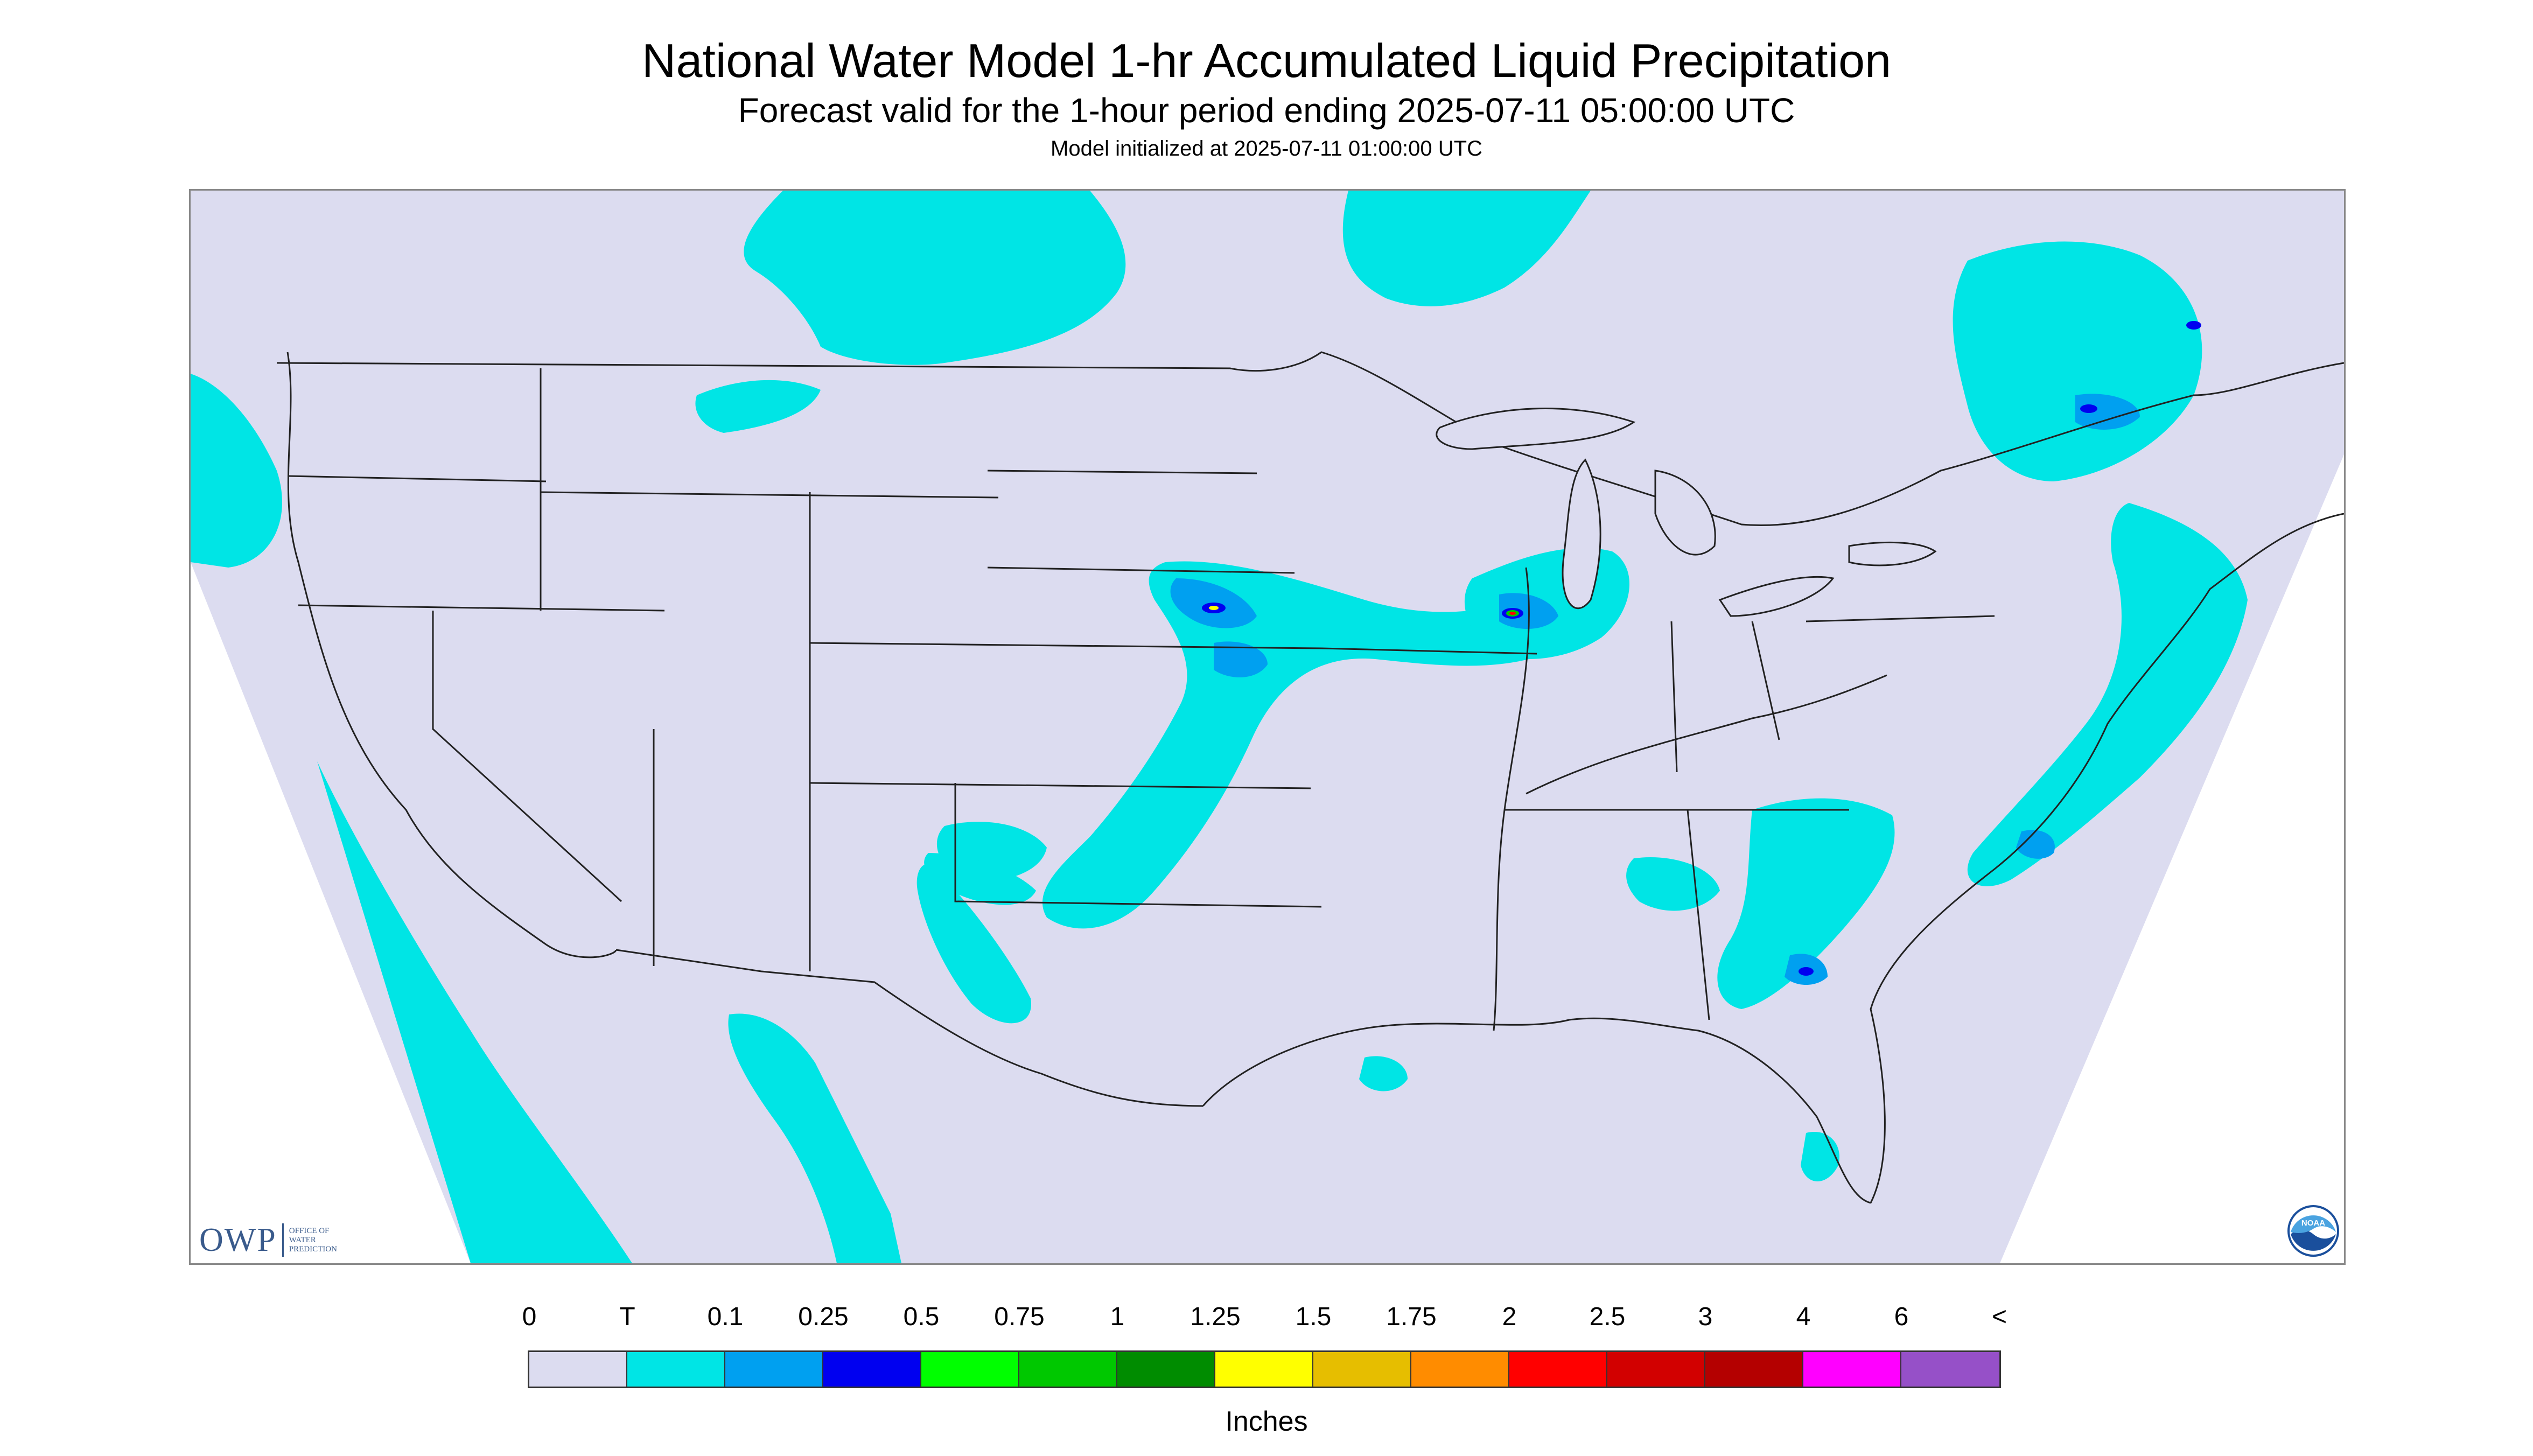 The width and height of the screenshot is (2533, 1456). What do you see at coordinates (1806, 903) in the screenshot?
I see `carolinas-georgia-precip` at bounding box center [1806, 903].